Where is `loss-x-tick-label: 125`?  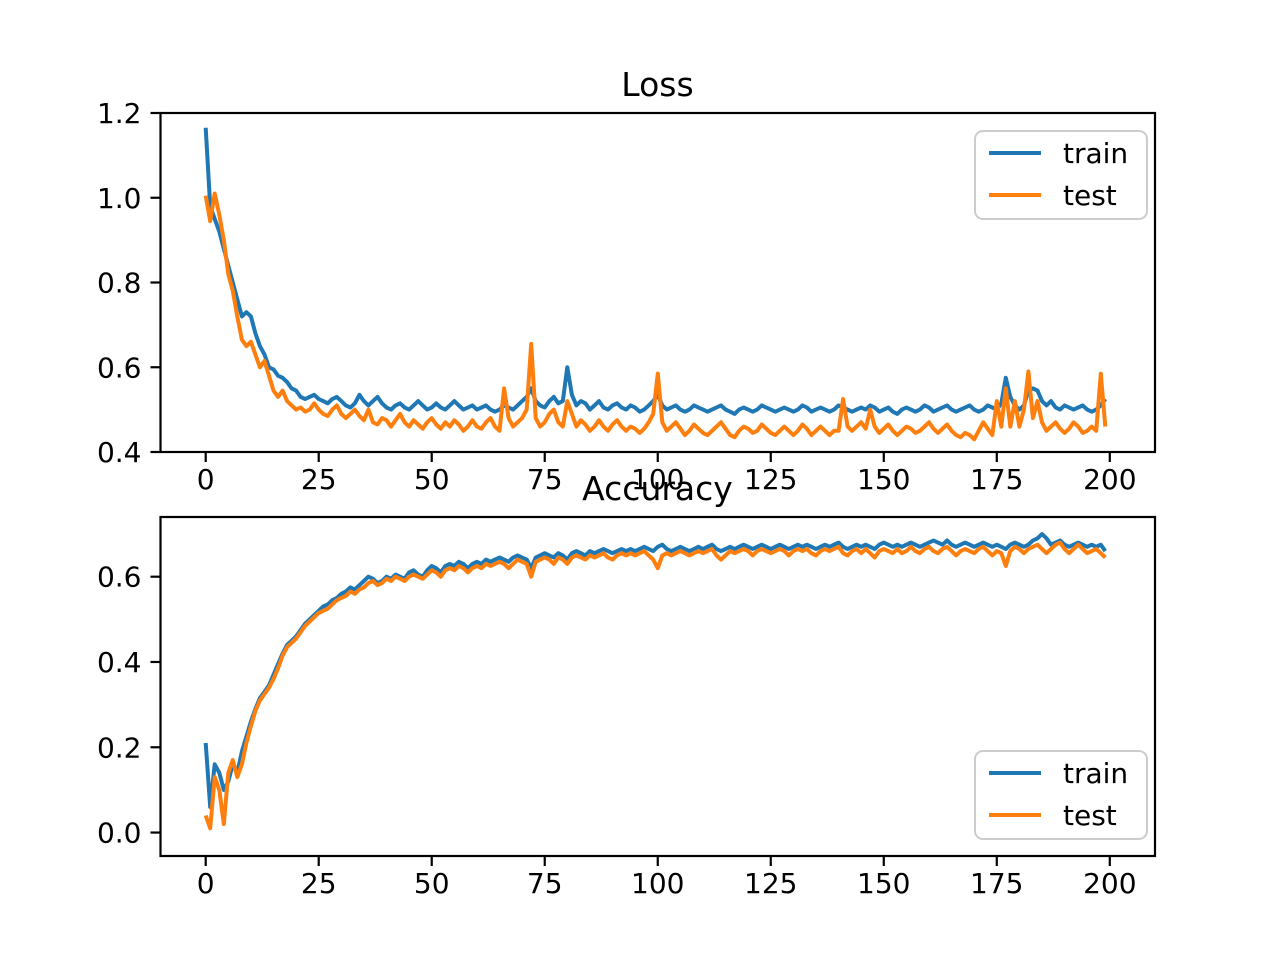
loss-x-tick-label: 125 is located at coordinates (770, 479).